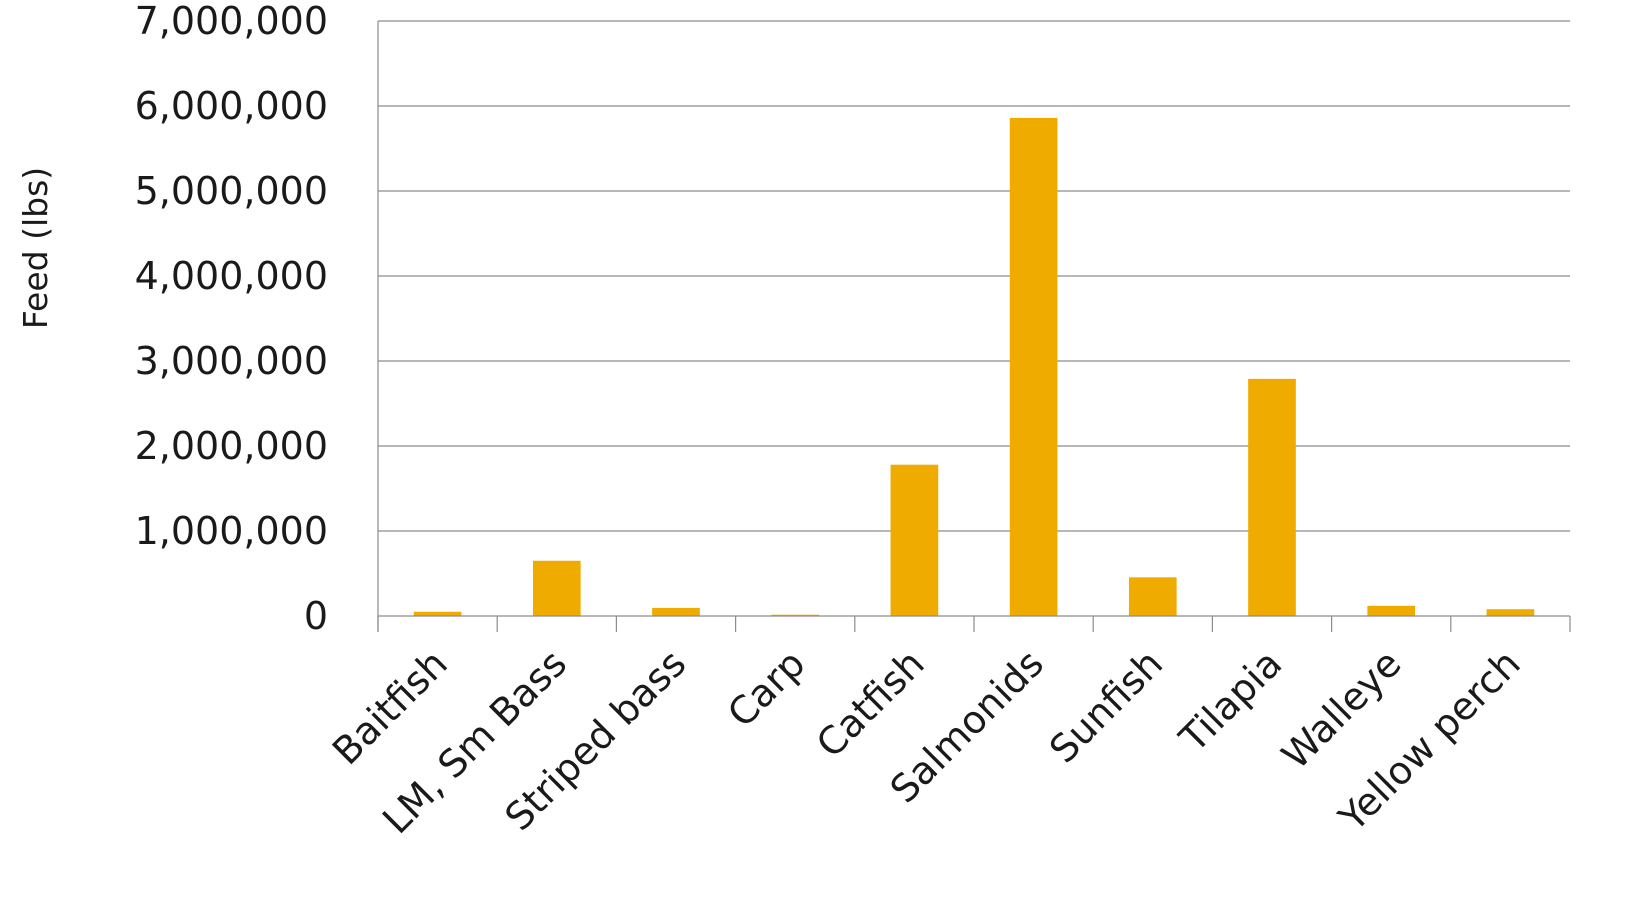 Image resolution: width=1625 pixels, height=910 pixels. I want to click on x-tick-label: Tilapia, so click(1231, 701).